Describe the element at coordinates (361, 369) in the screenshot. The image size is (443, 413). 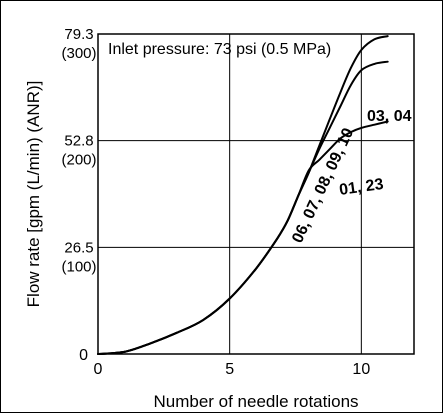
I see `x-tick-label: 10` at that location.